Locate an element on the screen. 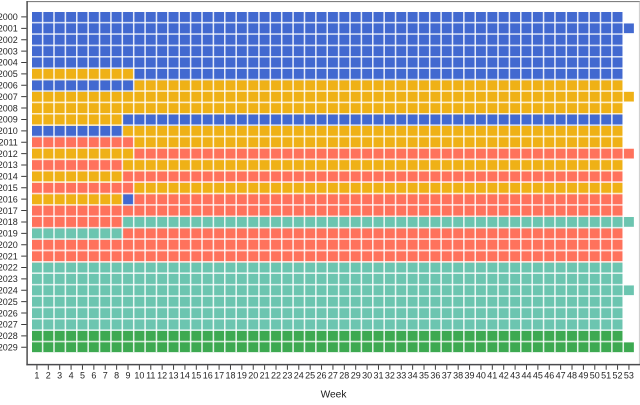  svg-text: 39 is located at coordinates (470, 376).